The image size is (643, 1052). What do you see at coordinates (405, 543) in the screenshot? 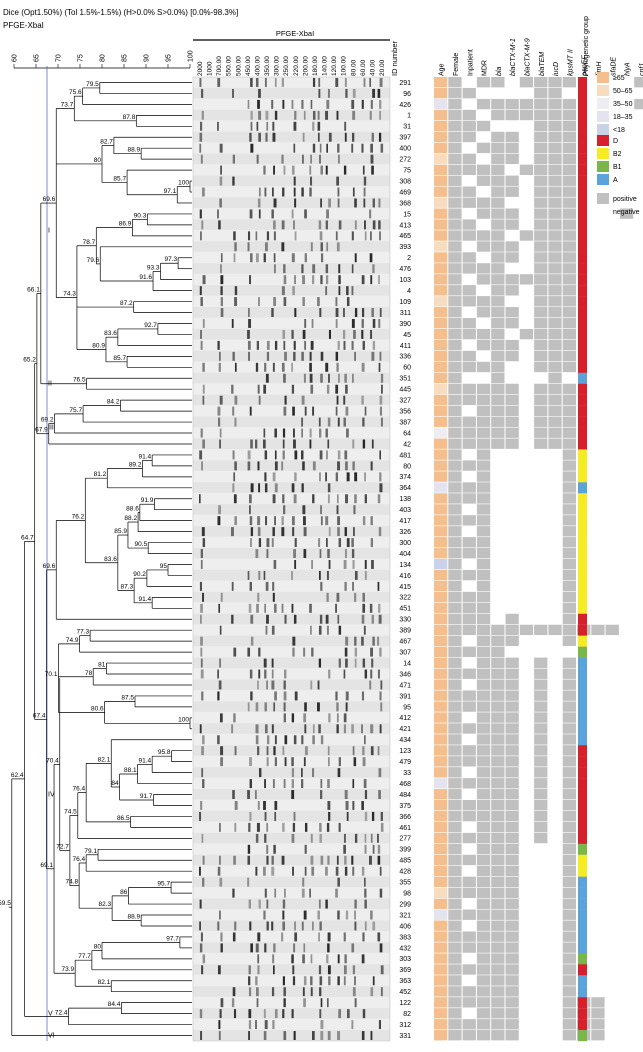
I see `id-number-300: 300` at bounding box center [405, 543].